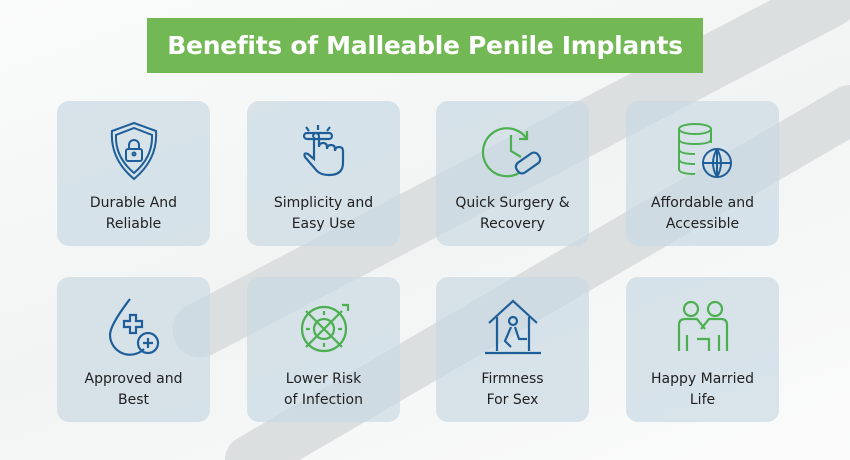  What do you see at coordinates (323, 213) in the screenshot?
I see `benefit-label: Simplicity and Easy Use` at bounding box center [323, 213].